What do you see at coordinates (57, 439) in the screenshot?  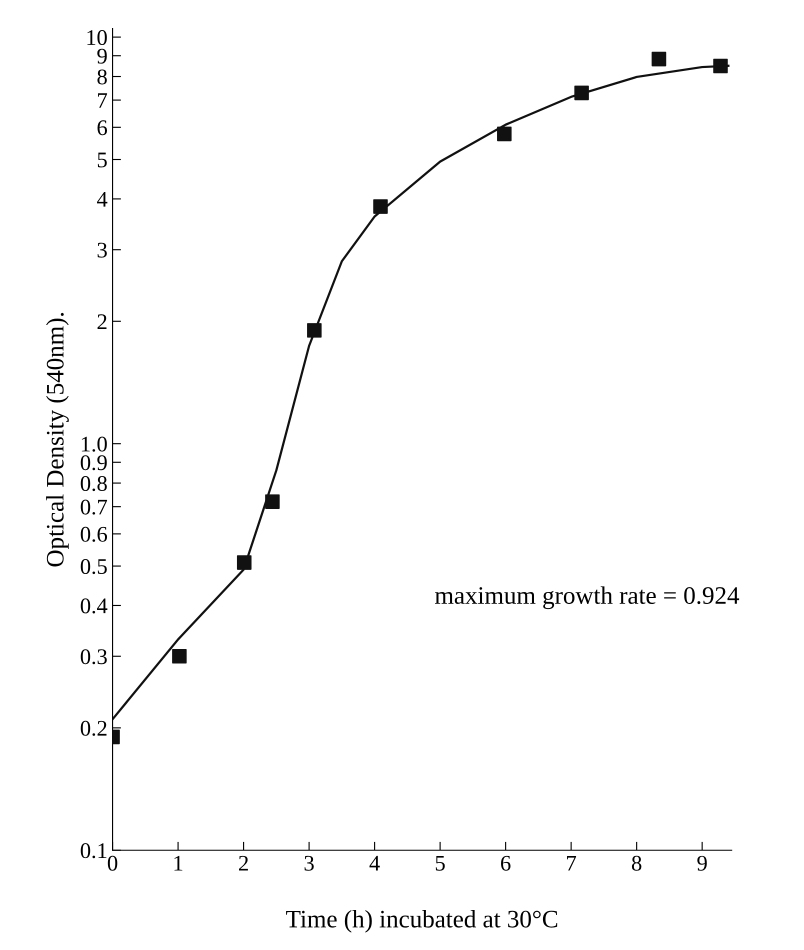 I see `y-axis-title: Optical Density (540nm).` at bounding box center [57, 439].